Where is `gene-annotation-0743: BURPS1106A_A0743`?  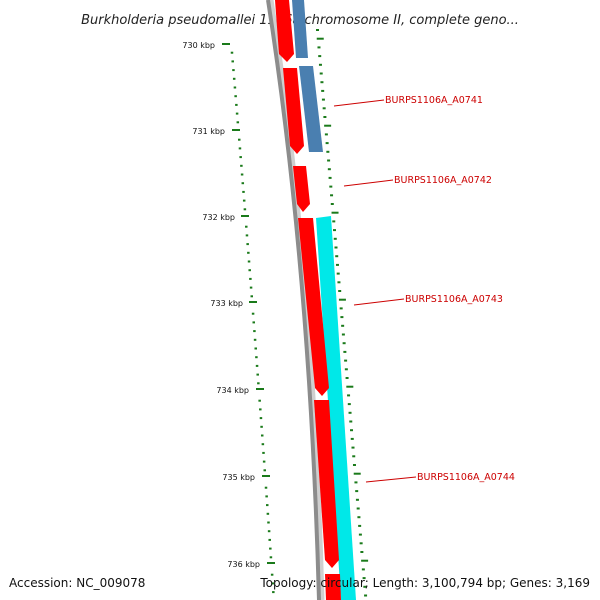 gene-annotation-0743: BURPS1106A_A0743 is located at coordinates (428, 300).